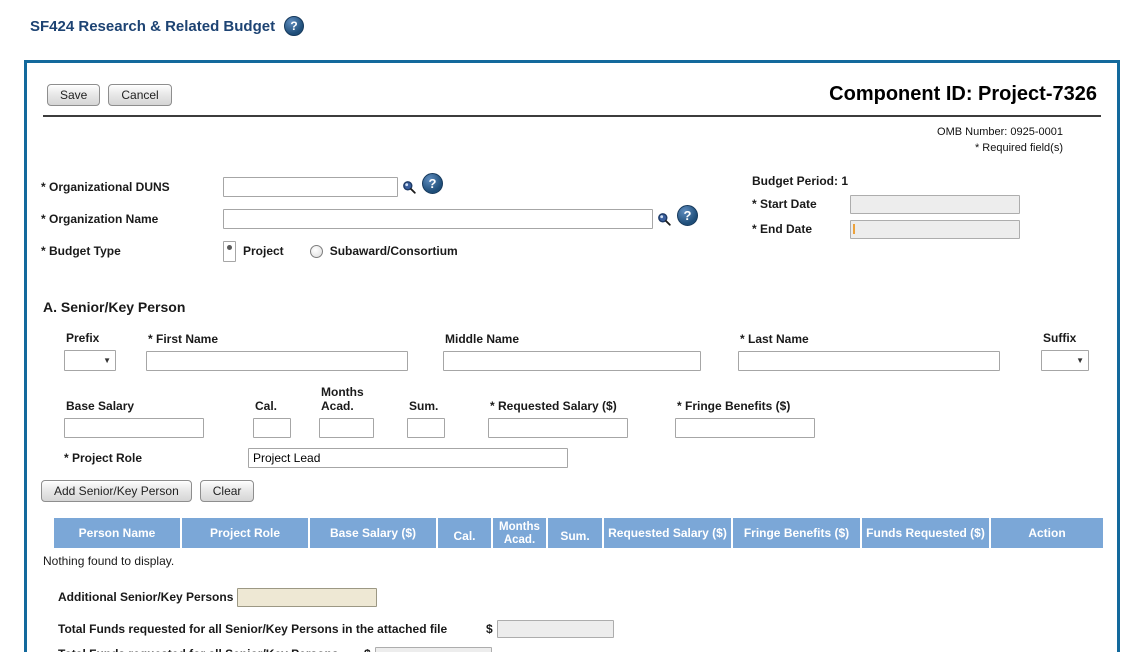 The image size is (1144, 652). Describe the element at coordinates (114, 306) in the screenshot. I see `senior-key-heading: A. Senior/Key Person` at that location.